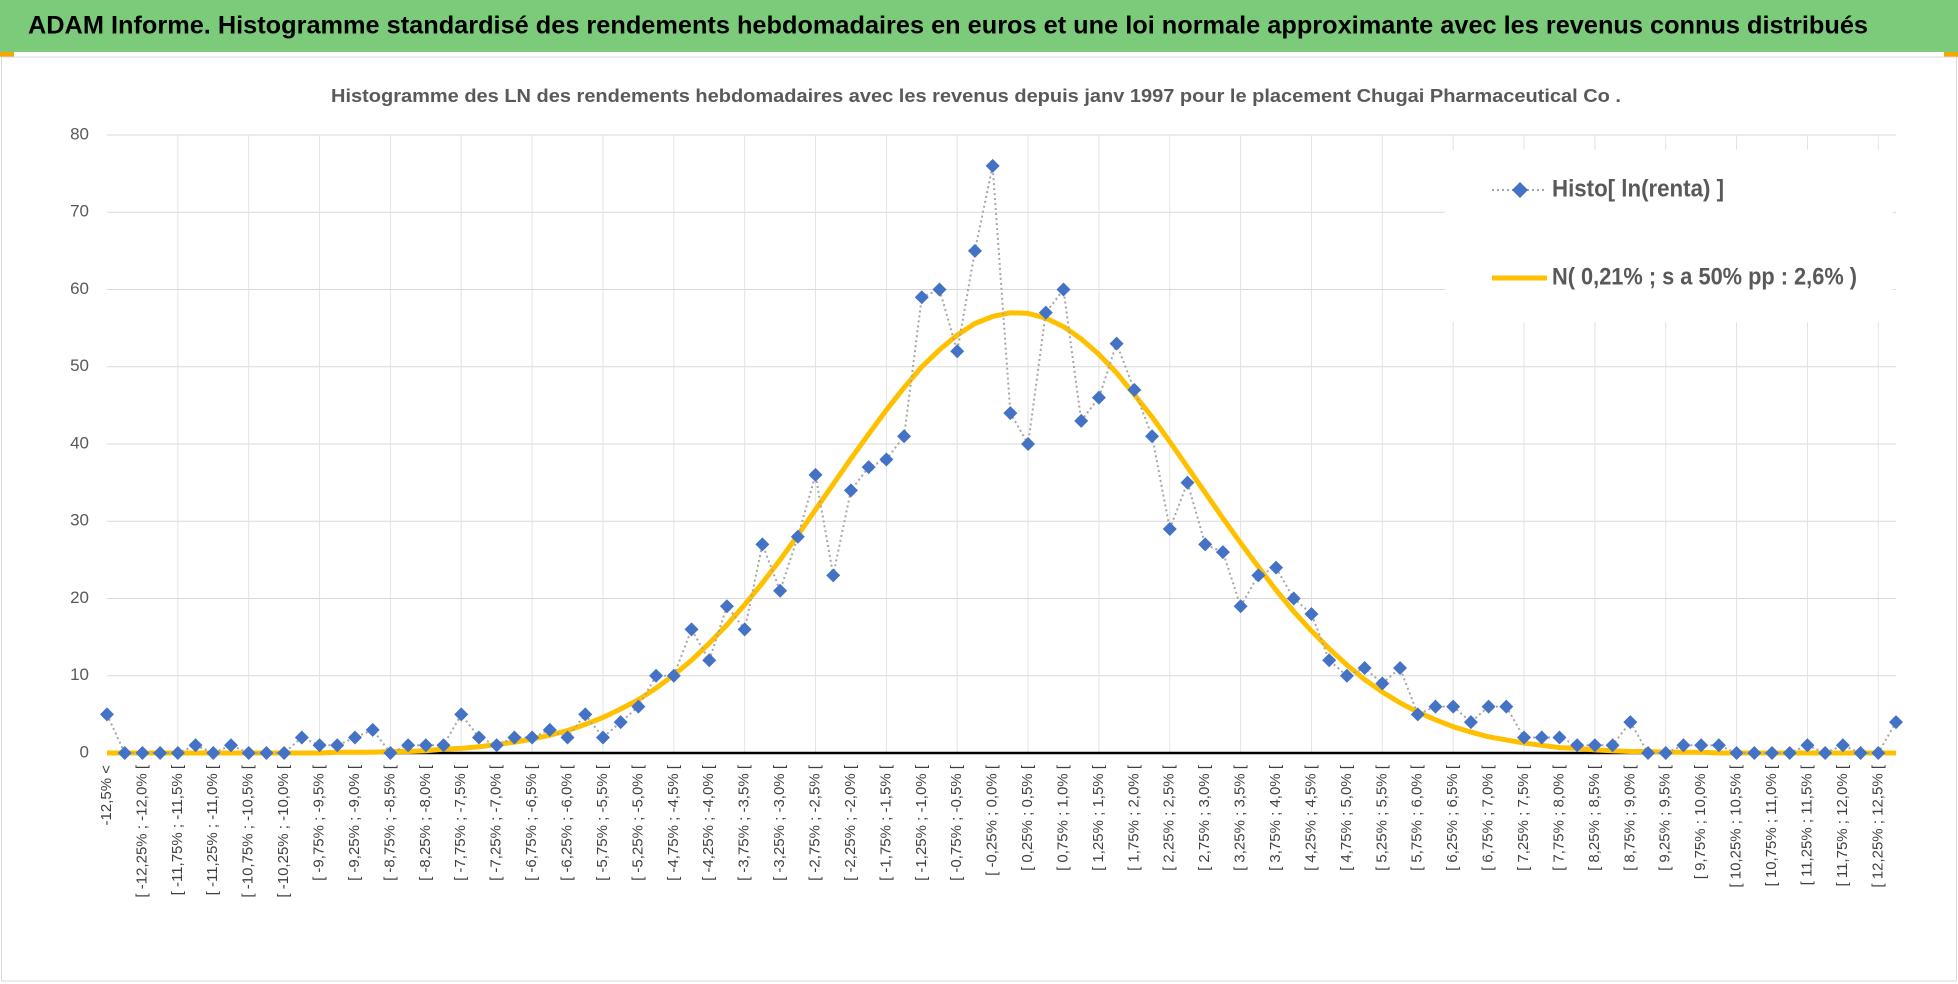 The height and width of the screenshot is (984, 1958). I want to click on x-tick-label: [ -10,25% ; -10,0% [, so click(283, 830).